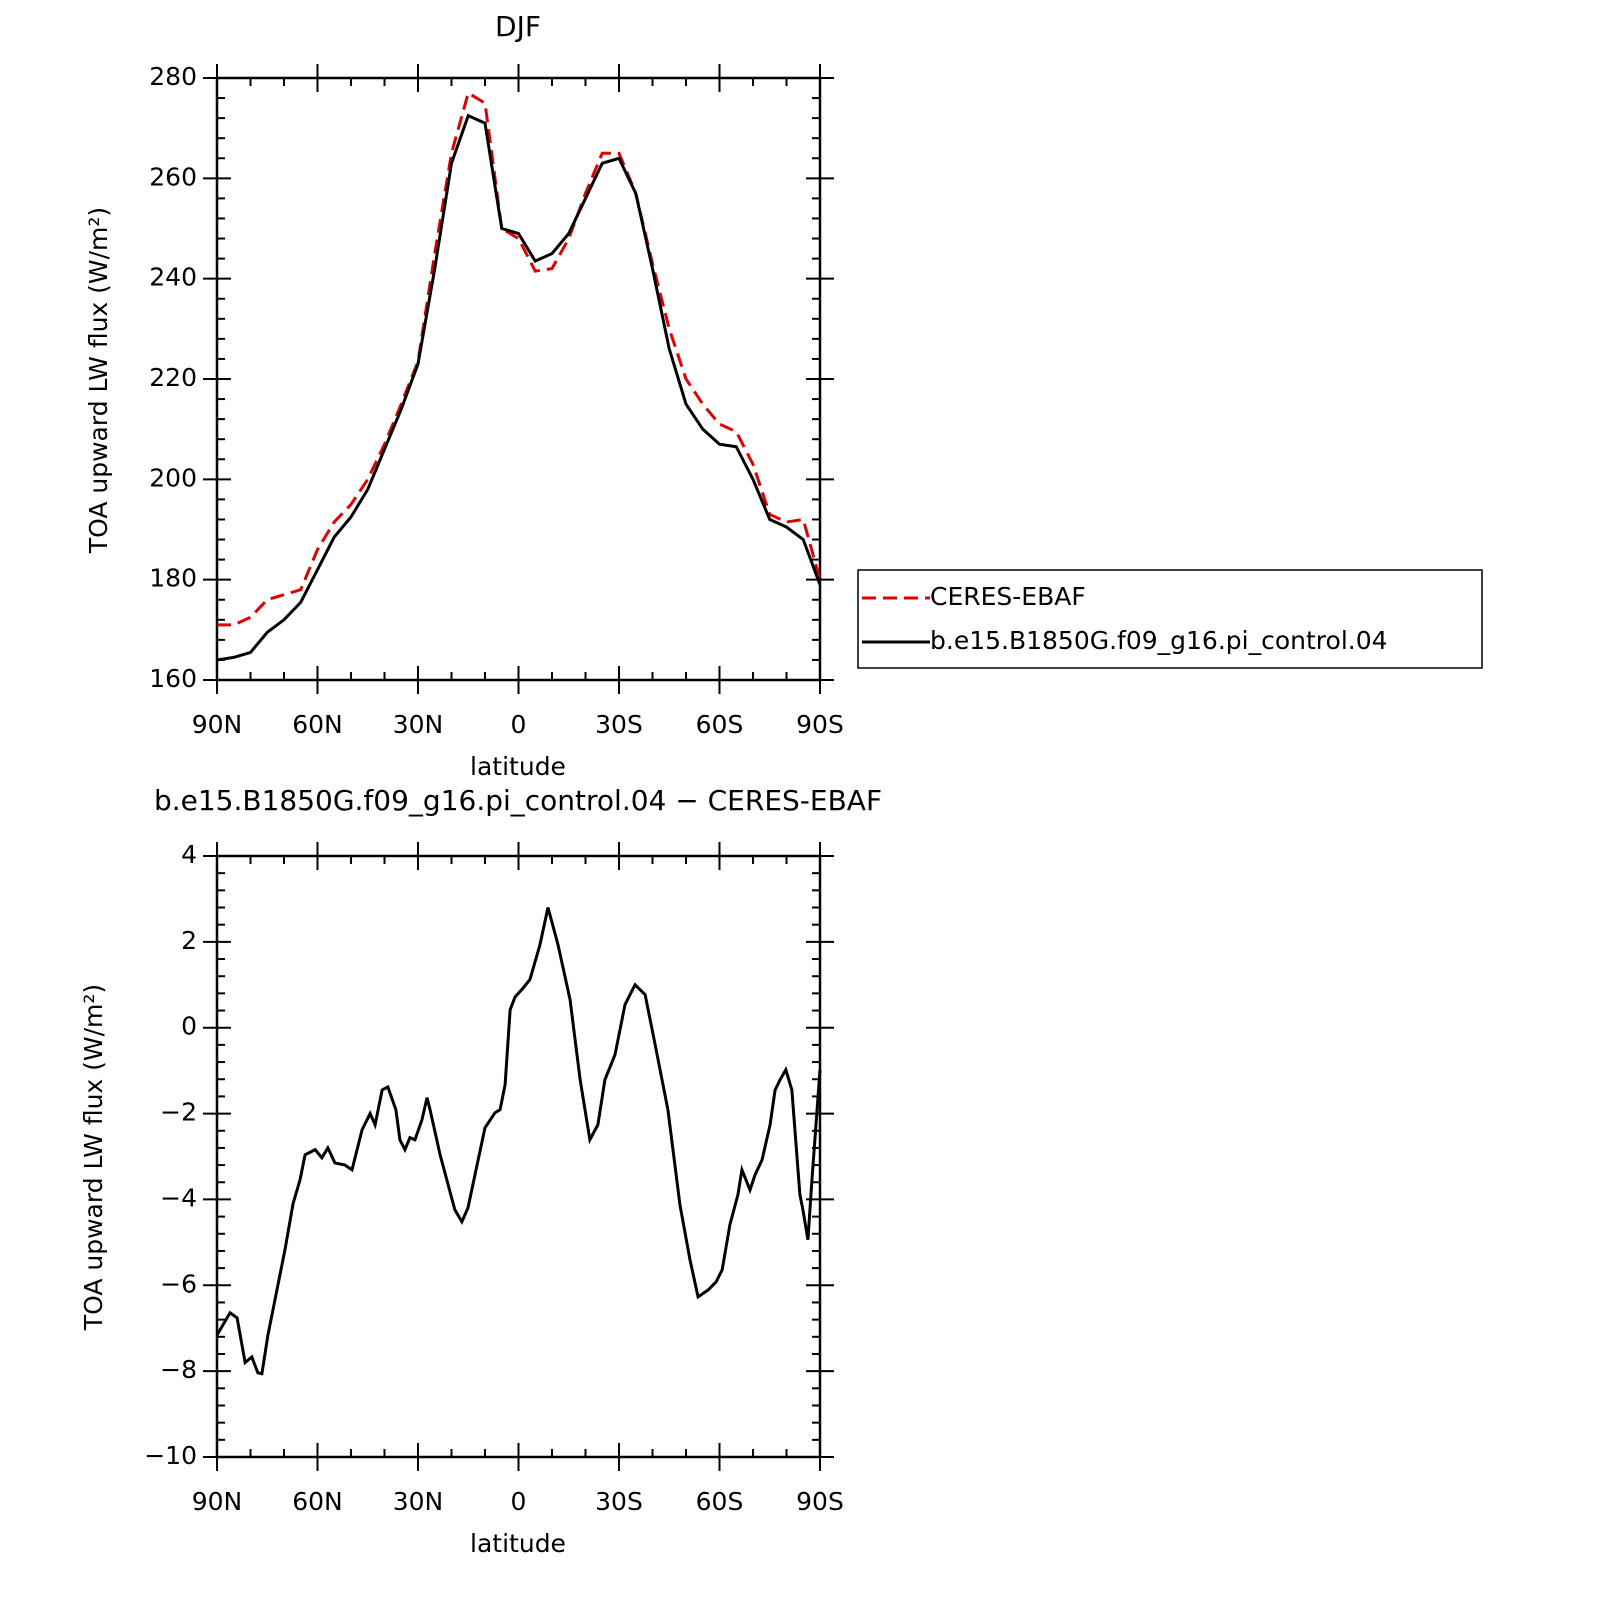 The image size is (1610, 1608). Describe the element at coordinates (173, 176) in the screenshot. I see `y-tick-label: 260` at that location.